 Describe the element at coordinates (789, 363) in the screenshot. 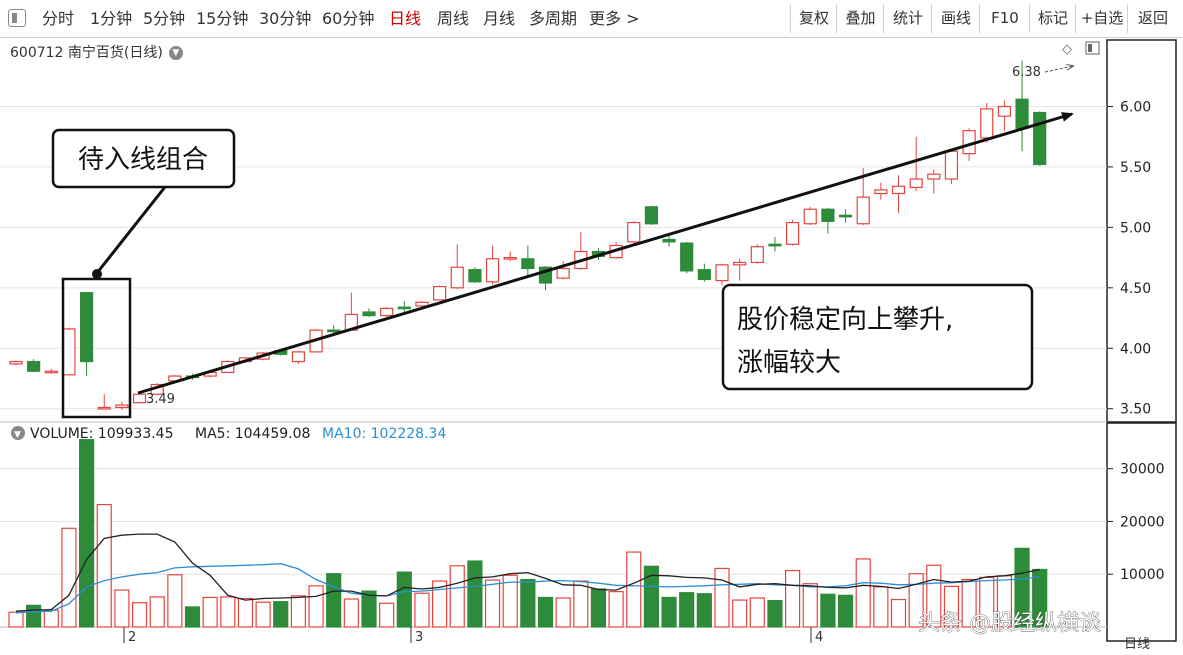

I see `callout-right-line2: 涨幅较大` at that location.